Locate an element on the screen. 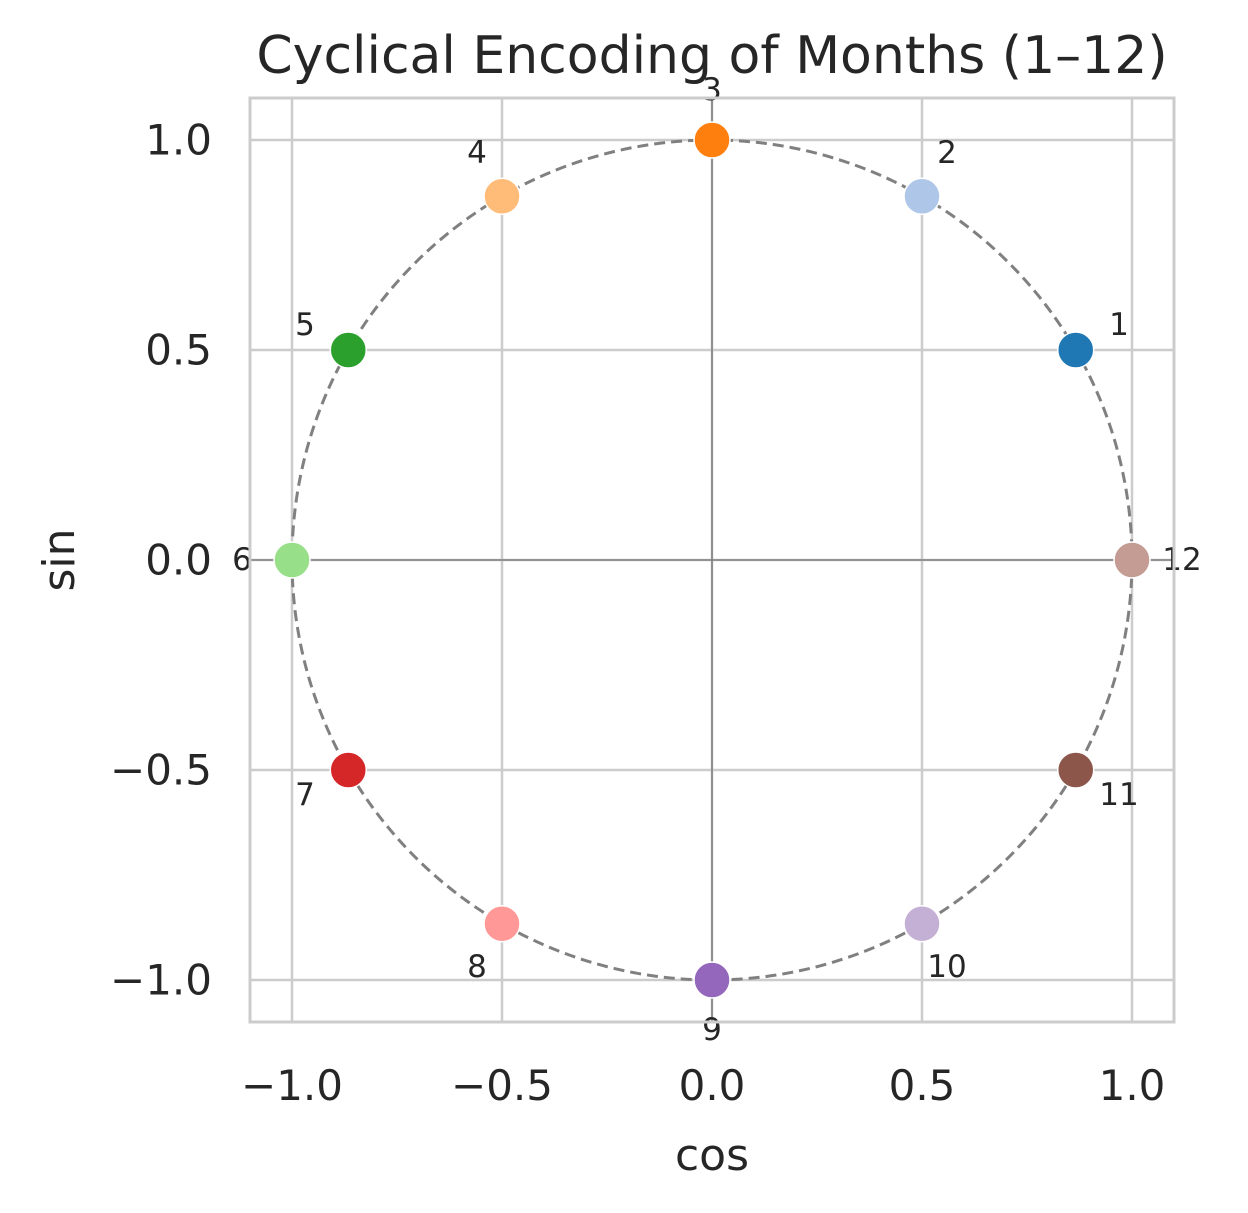 The width and height of the screenshot is (1248, 1213). y-tick-label-0: −1.0 is located at coordinates (161, 980).